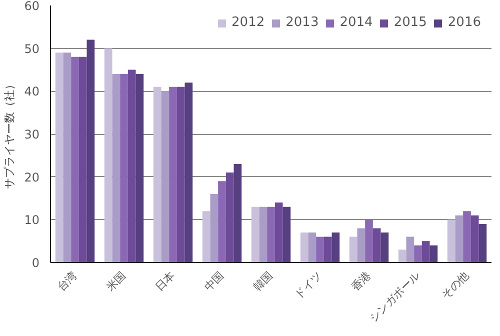 Image resolution: width=500 pixels, height=336 pixels. Describe the element at coordinates (308, 285) in the screenshot. I see `x-tick-label: ドイツ` at that location.